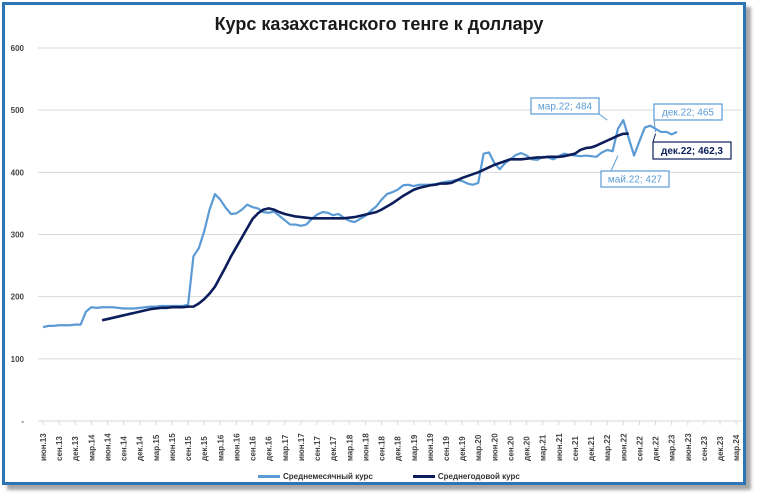  What do you see at coordinates (18, 48) in the screenshot?
I see `y-tick-label: 600` at bounding box center [18, 48].